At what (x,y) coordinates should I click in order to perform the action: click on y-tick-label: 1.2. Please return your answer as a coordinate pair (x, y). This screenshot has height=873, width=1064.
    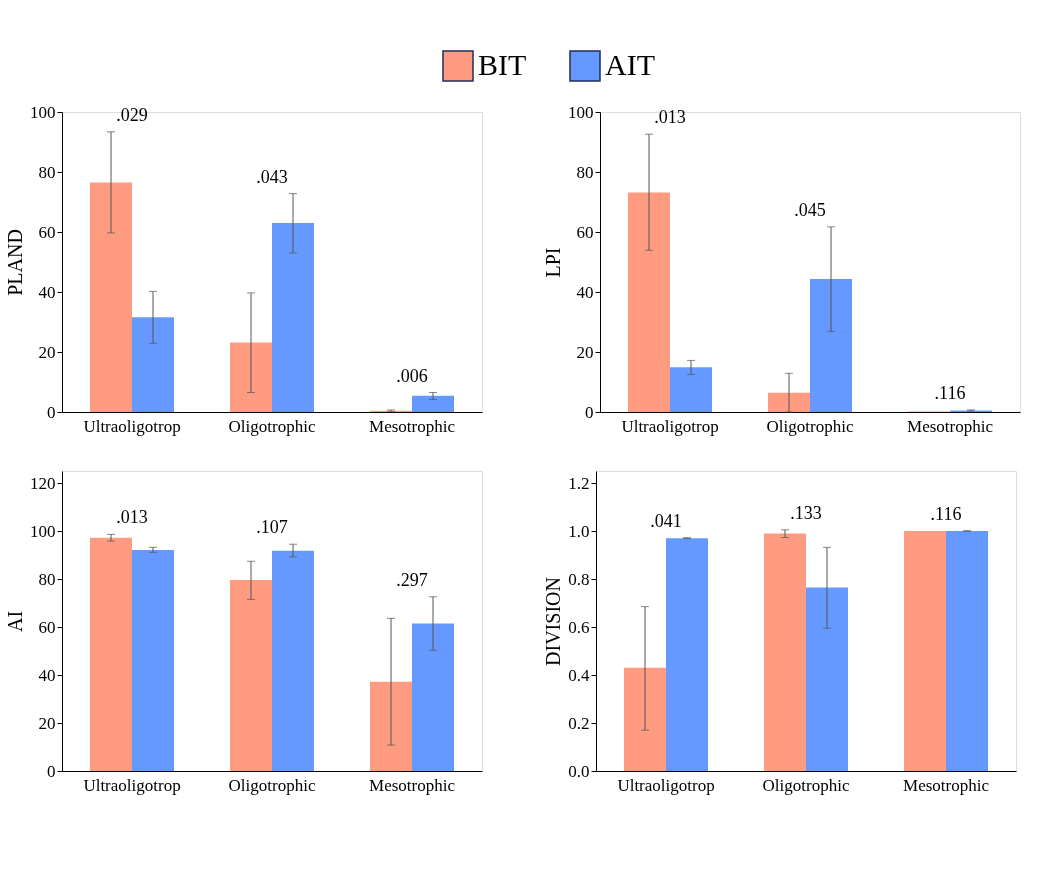
    Looking at the image, I should click on (579, 483).